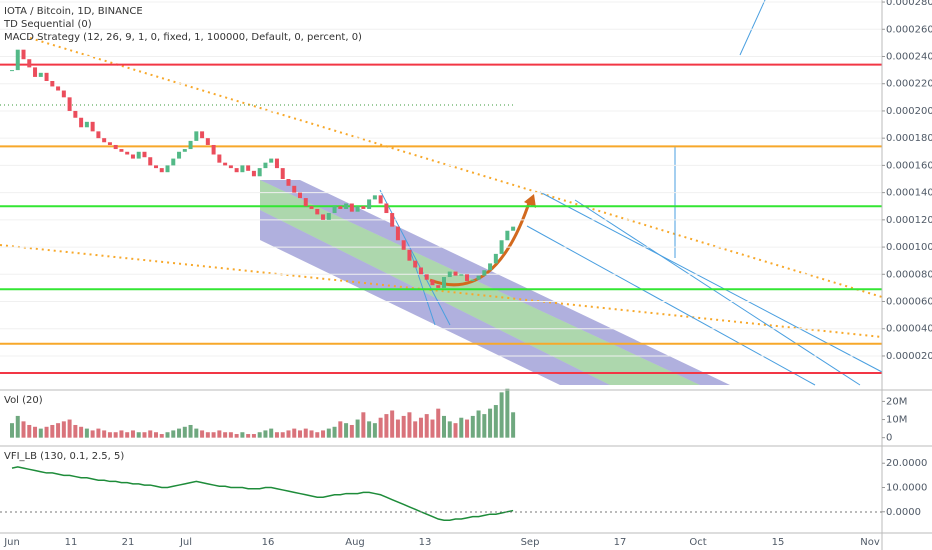 Image resolution: width=932 pixels, height=550 pixels. I want to click on indicator-label: Vol (20), so click(23, 400).